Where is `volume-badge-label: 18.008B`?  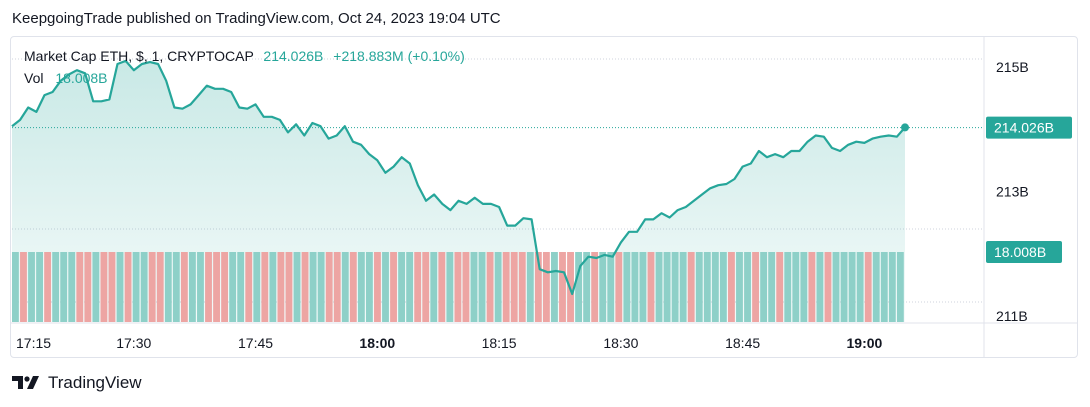
volume-badge-label: 18.008B is located at coordinates (1020, 252).